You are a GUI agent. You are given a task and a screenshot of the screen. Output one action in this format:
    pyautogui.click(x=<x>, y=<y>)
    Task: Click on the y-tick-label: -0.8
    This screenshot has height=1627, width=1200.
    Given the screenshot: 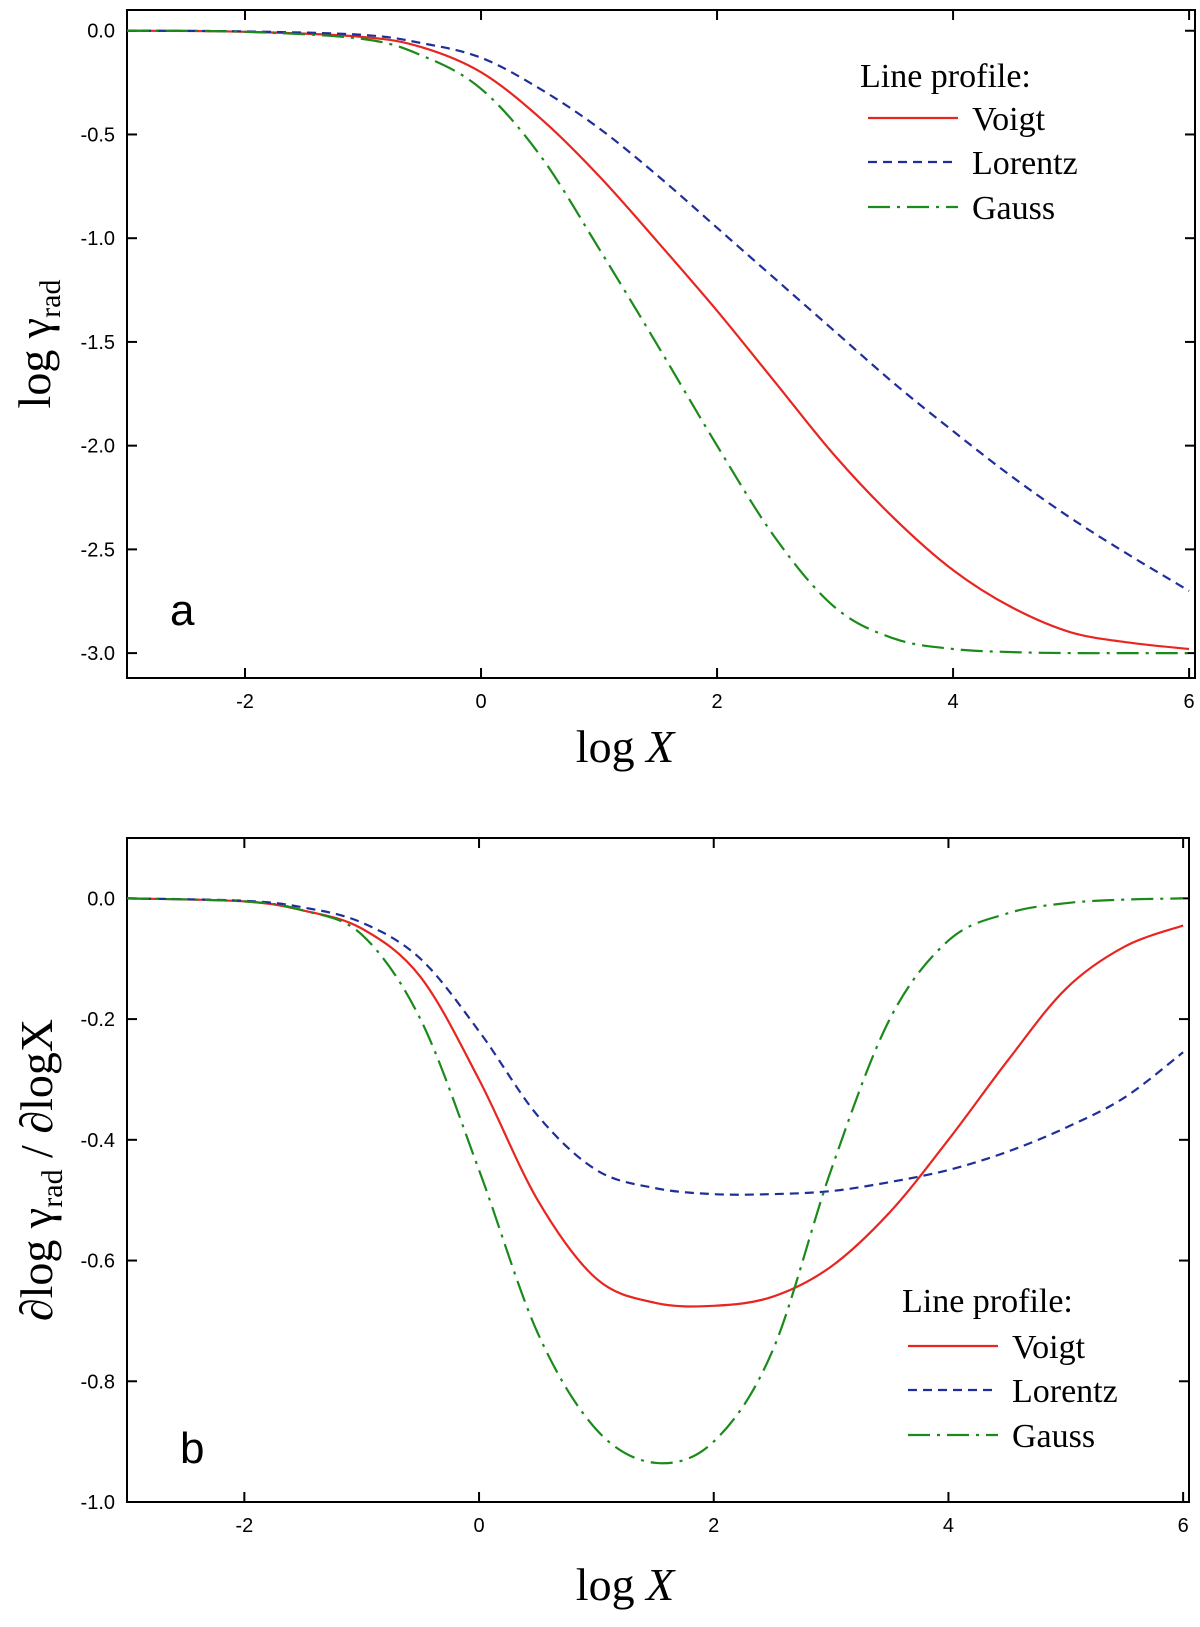 What is the action you would take?
    pyautogui.click(x=98, y=1382)
    